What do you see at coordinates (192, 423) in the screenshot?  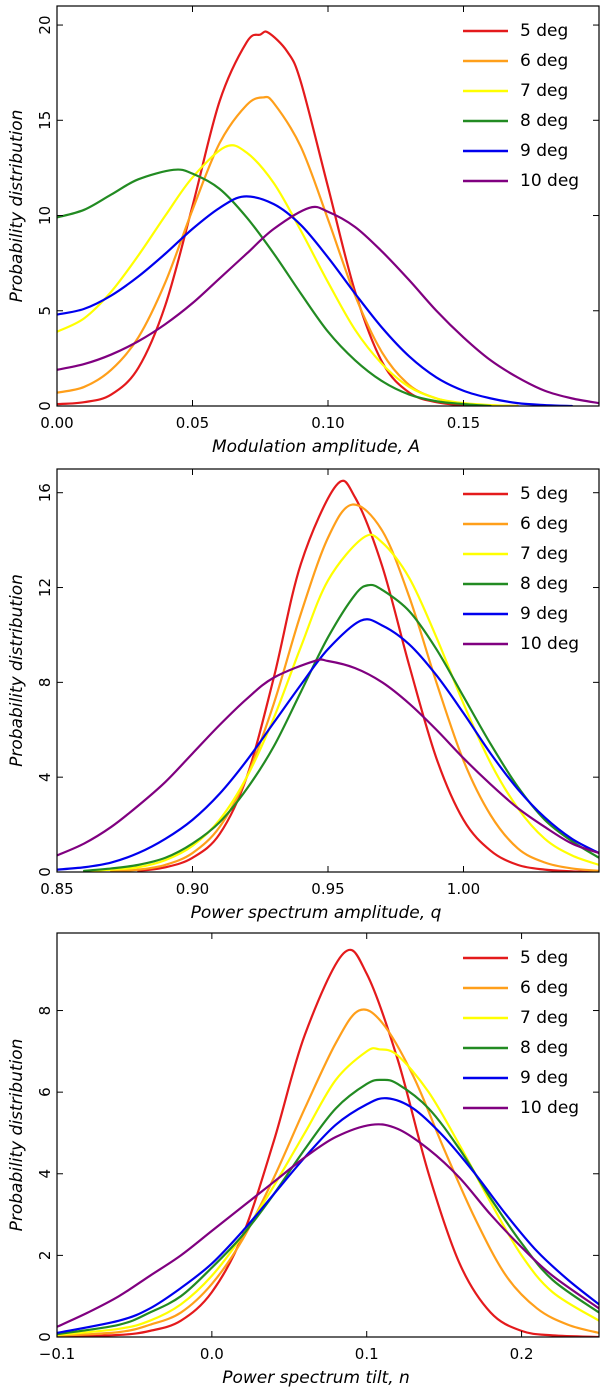 I see `x-tick-label: 0.05` at bounding box center [192, 423].